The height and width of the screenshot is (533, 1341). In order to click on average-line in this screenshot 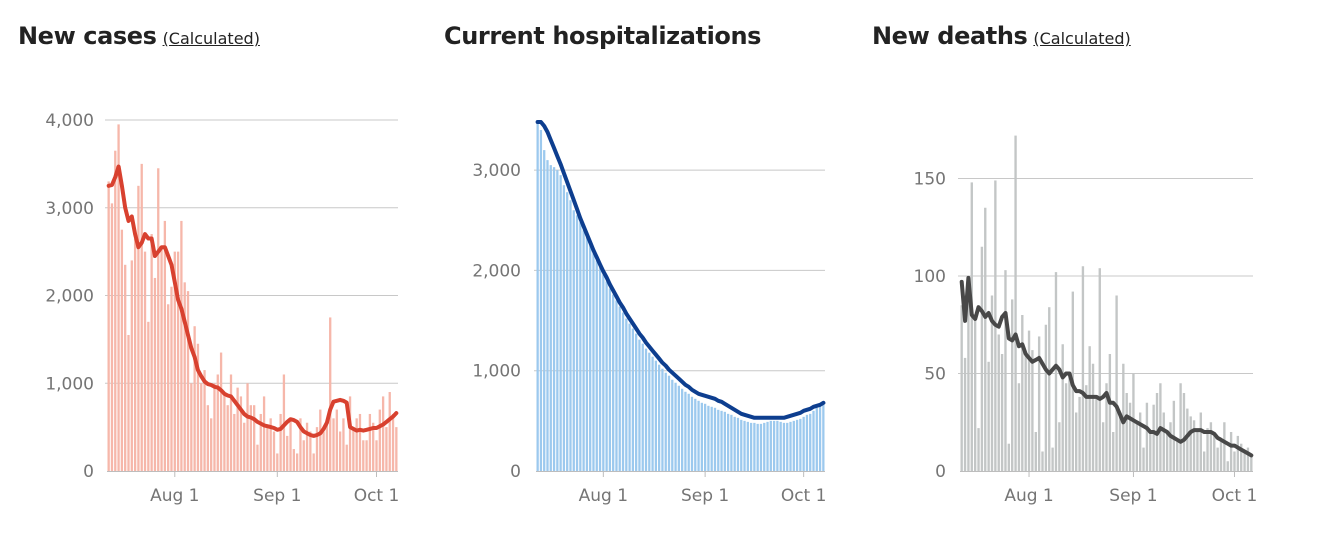, I will do `click(252, 301)`.